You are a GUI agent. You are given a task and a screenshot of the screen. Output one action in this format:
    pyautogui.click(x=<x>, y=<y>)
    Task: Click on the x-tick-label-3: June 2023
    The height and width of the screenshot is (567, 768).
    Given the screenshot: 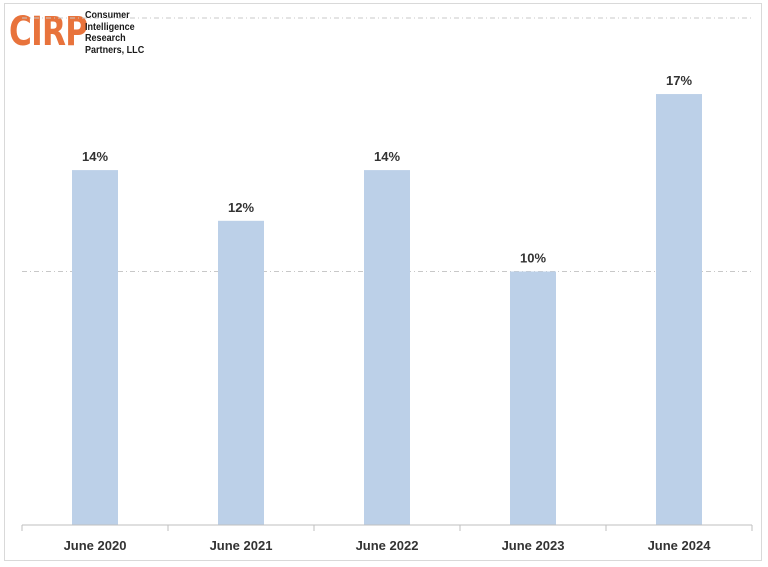 What is the action you would take?
    pyautogui.click(x=533, y=545)
    